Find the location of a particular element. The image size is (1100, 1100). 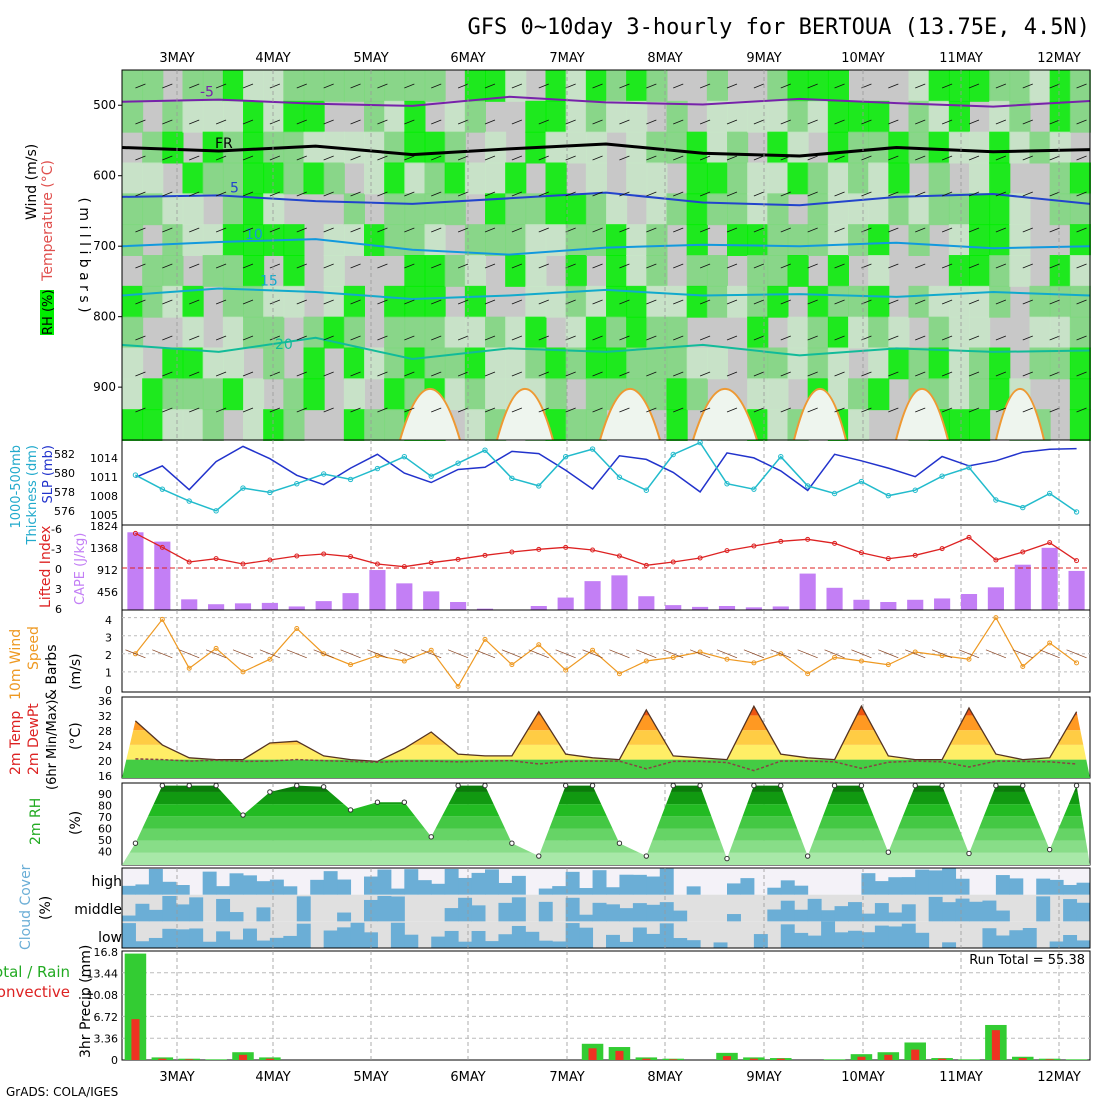

upper-air-wind-label: Wind (m/s) is located at coordinates (32, 182).